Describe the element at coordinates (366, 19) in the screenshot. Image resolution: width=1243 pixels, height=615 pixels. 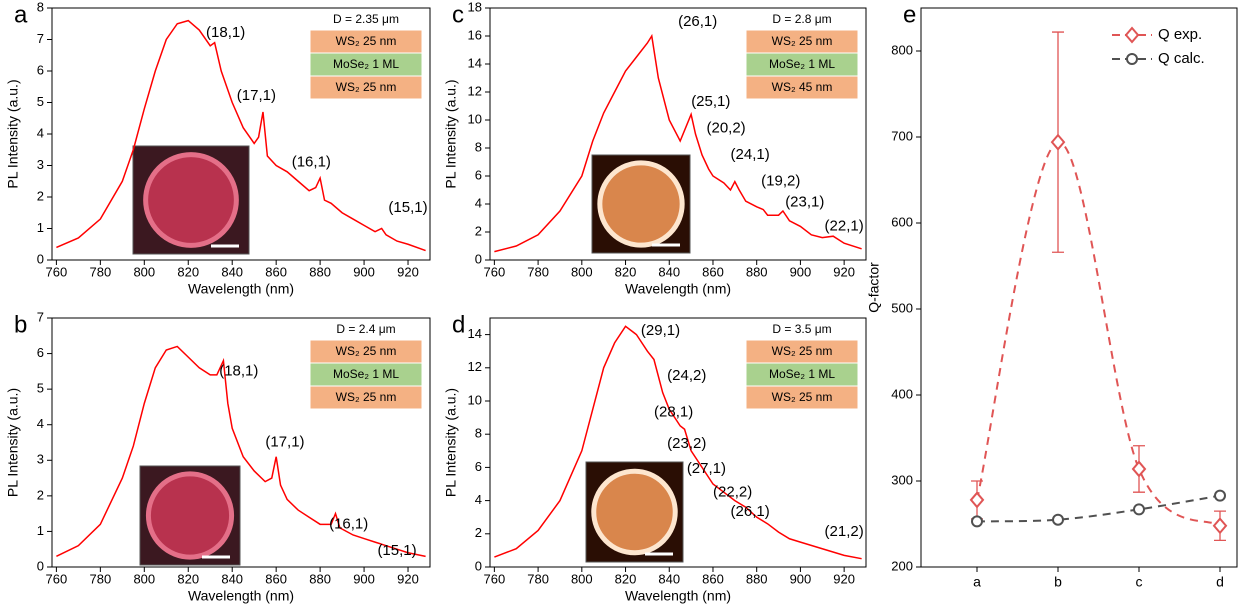
I see `diameter-note: D = 2.35 μm` at that location.